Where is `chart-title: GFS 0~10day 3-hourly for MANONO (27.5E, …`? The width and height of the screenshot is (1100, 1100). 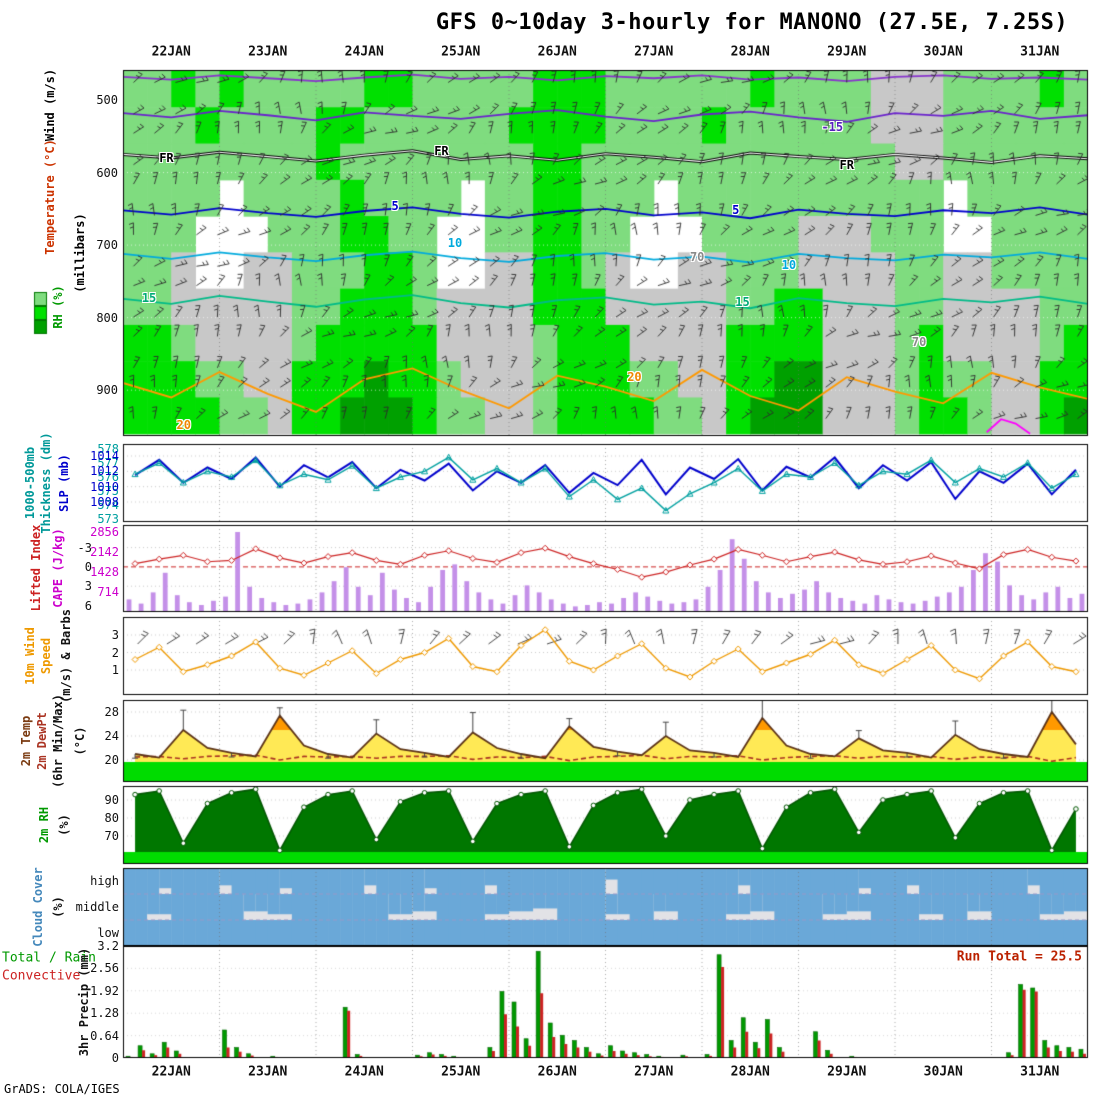 chart-title: GFS 0~10day 3-hourly for MANONO (27.5E, … is located at coordinates (752, 22).